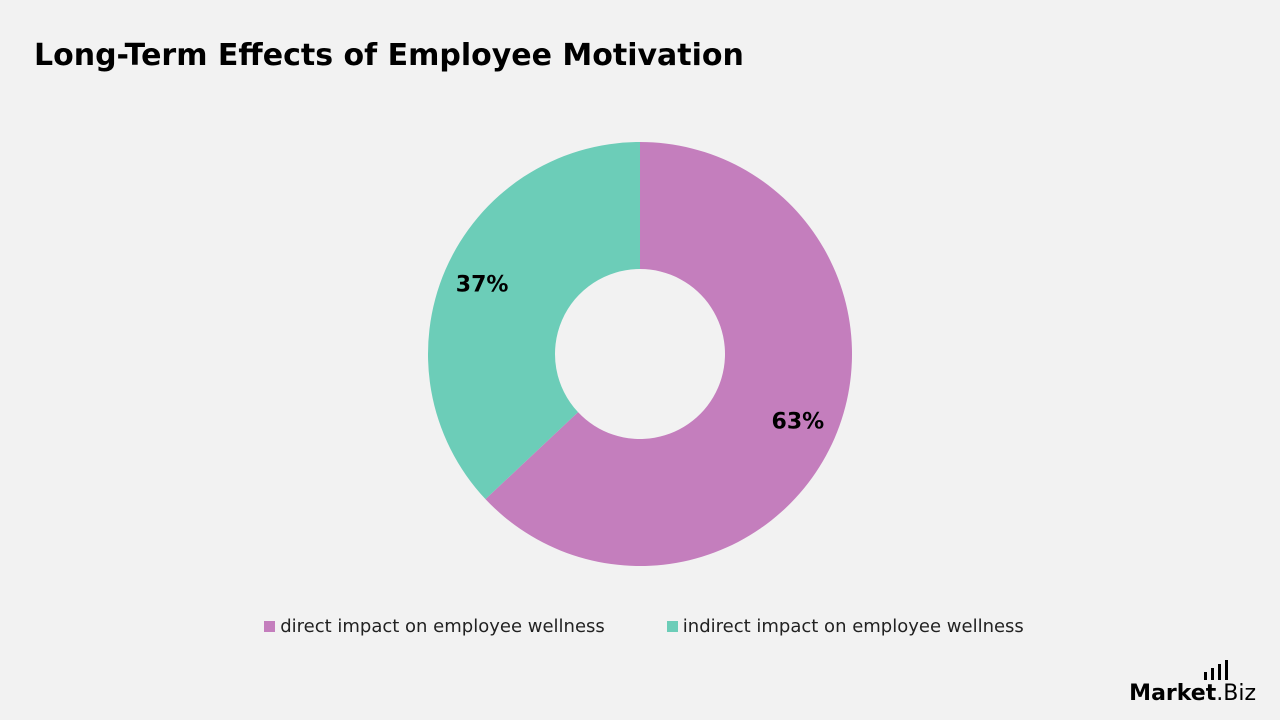 Image resolution: width=1280 pixels, height=720 pixels. What do you see at coordinates (853, 626) in the screenshot?
I see `legend-label-indirect: indirect impact on employee wellness` at bounding box center [853, 626].